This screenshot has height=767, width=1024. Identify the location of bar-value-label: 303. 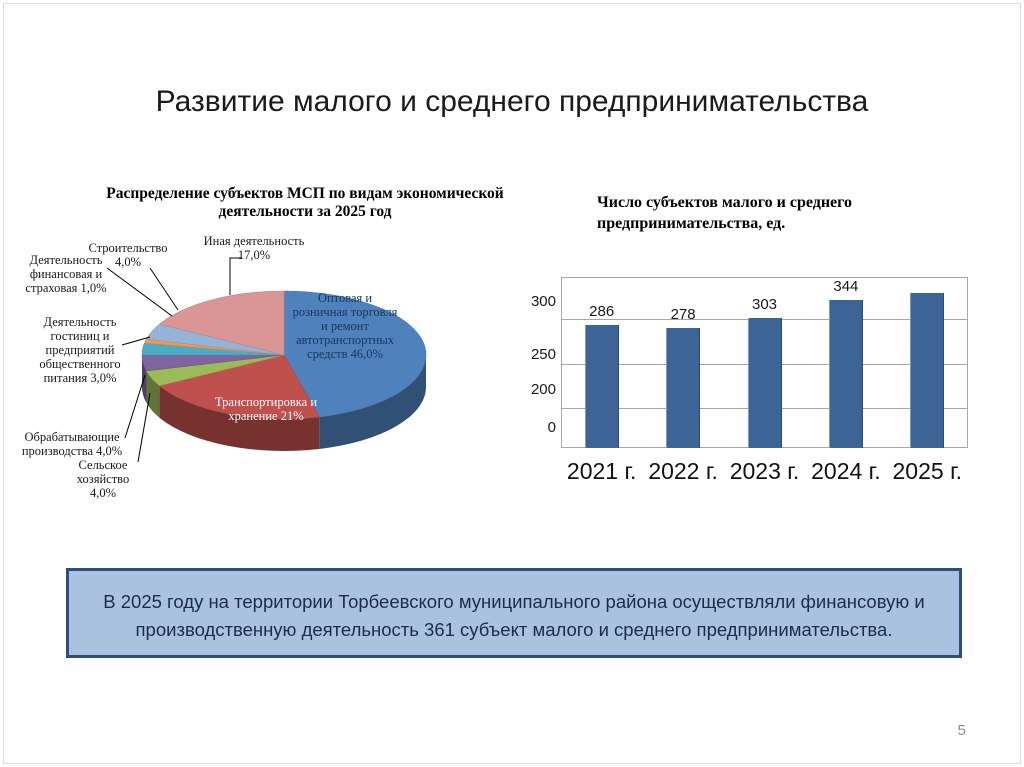
(764, 304).